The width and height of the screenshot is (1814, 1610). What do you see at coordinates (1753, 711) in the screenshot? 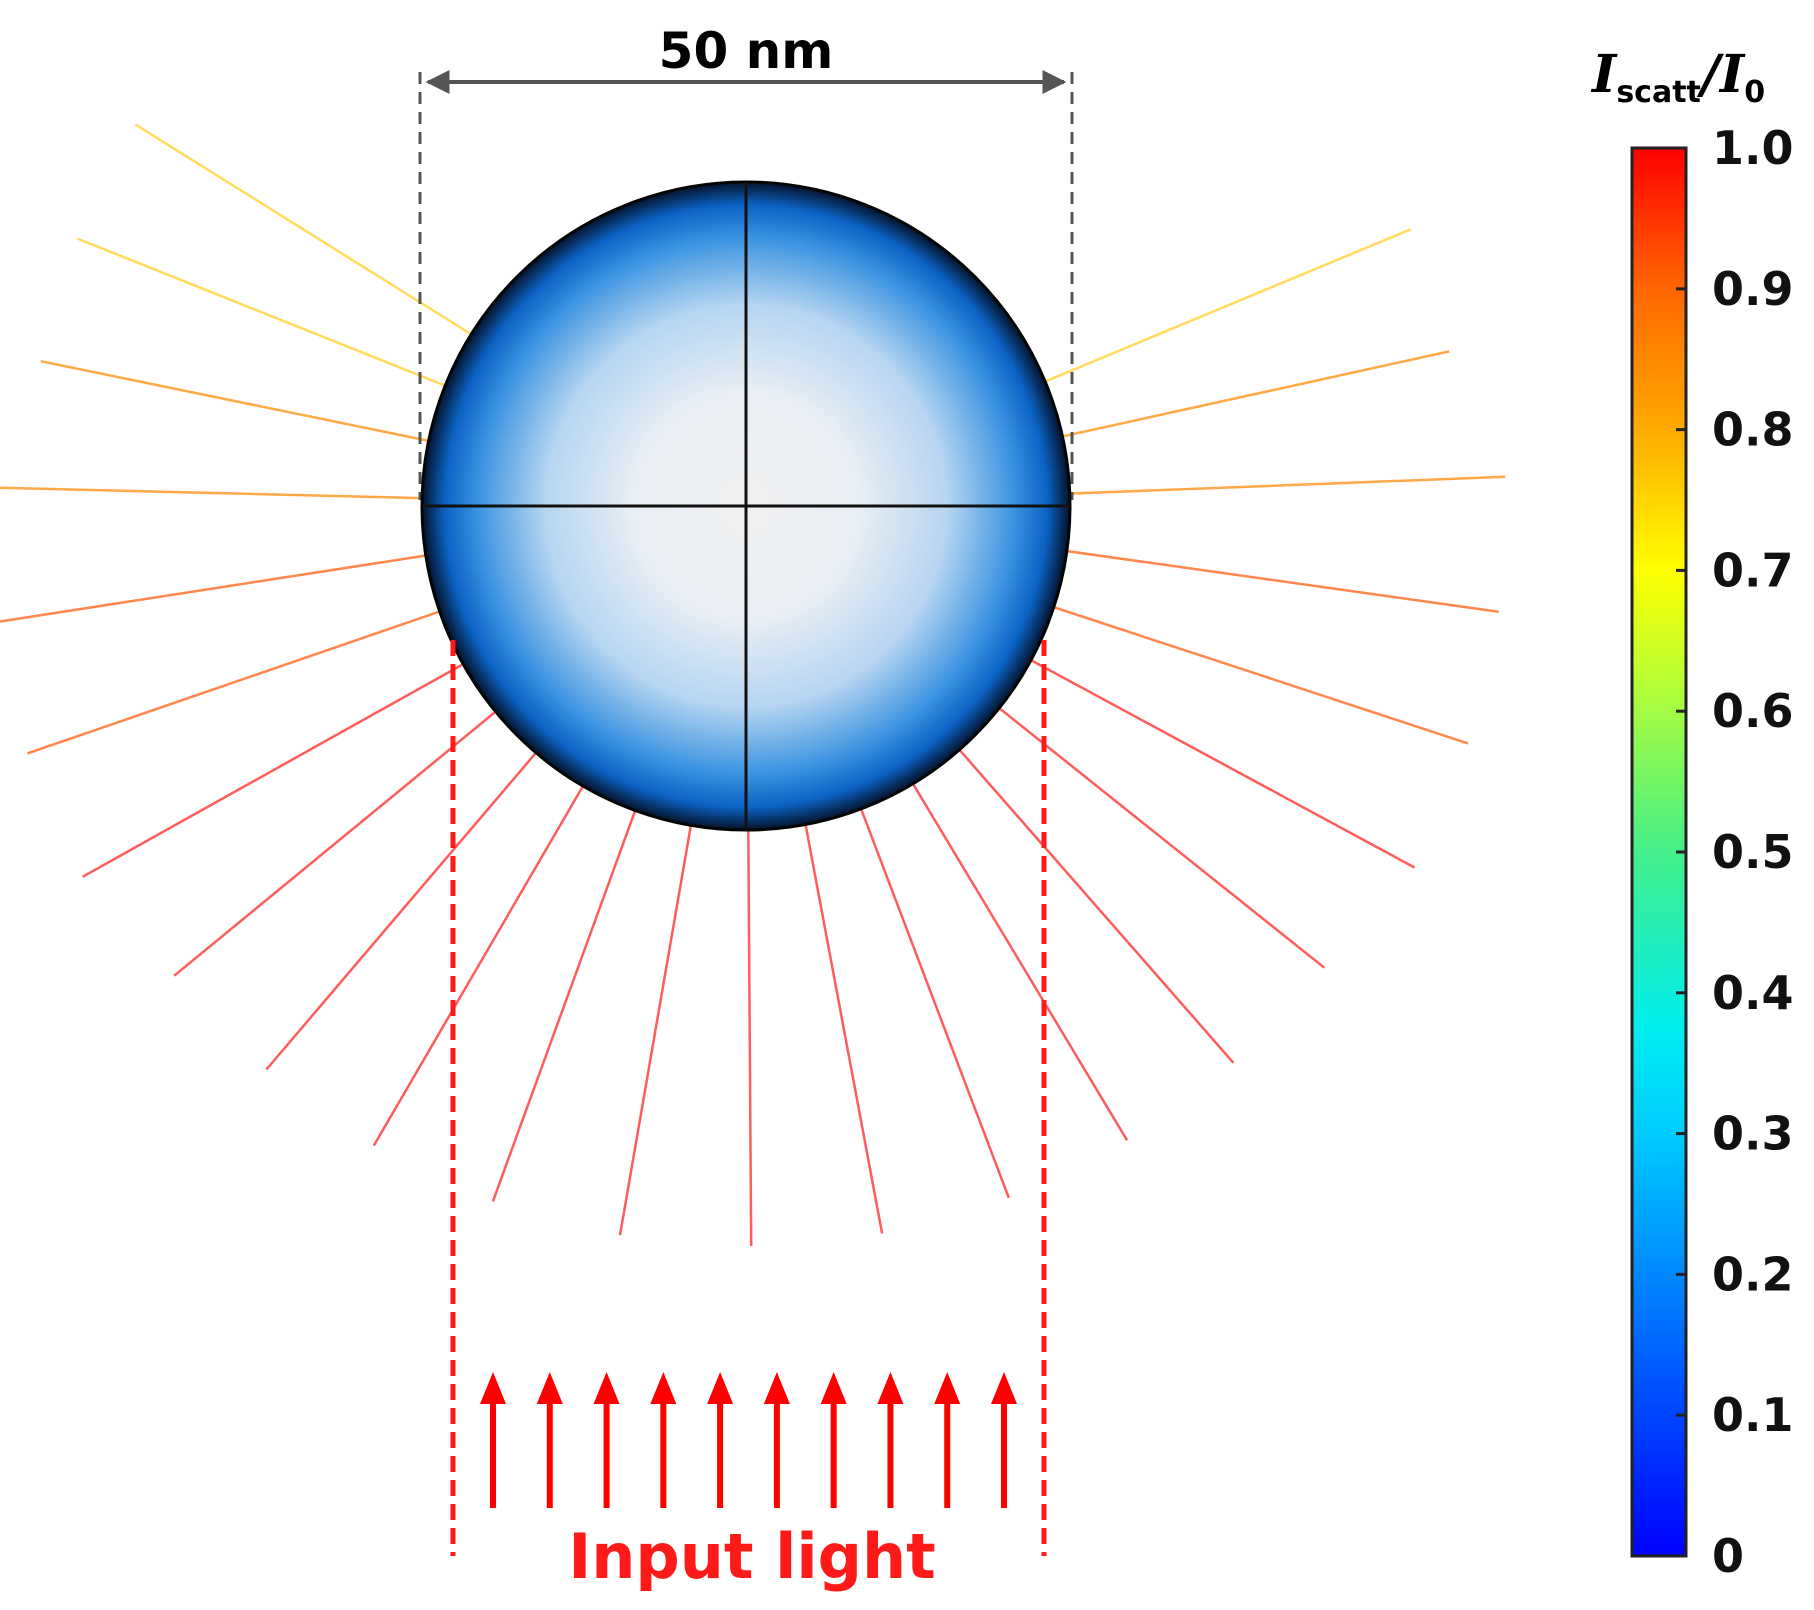
I see `colorbar-tick-label: 0.6` at bounding box center [1753, 711].